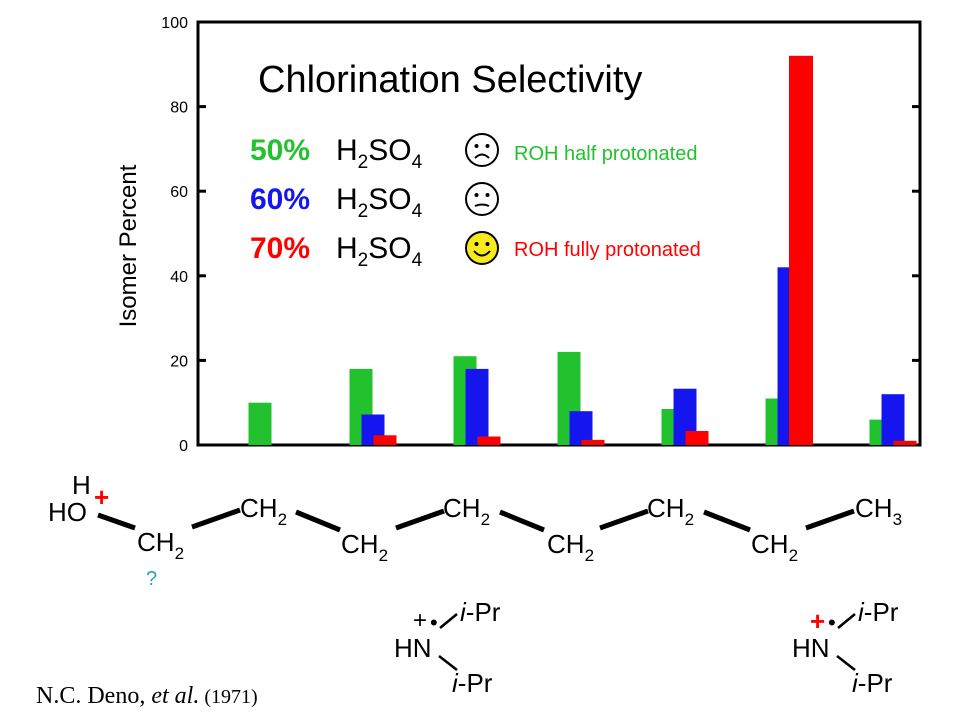  I want to click on amine-hn-right: HN, so click(811, 648).